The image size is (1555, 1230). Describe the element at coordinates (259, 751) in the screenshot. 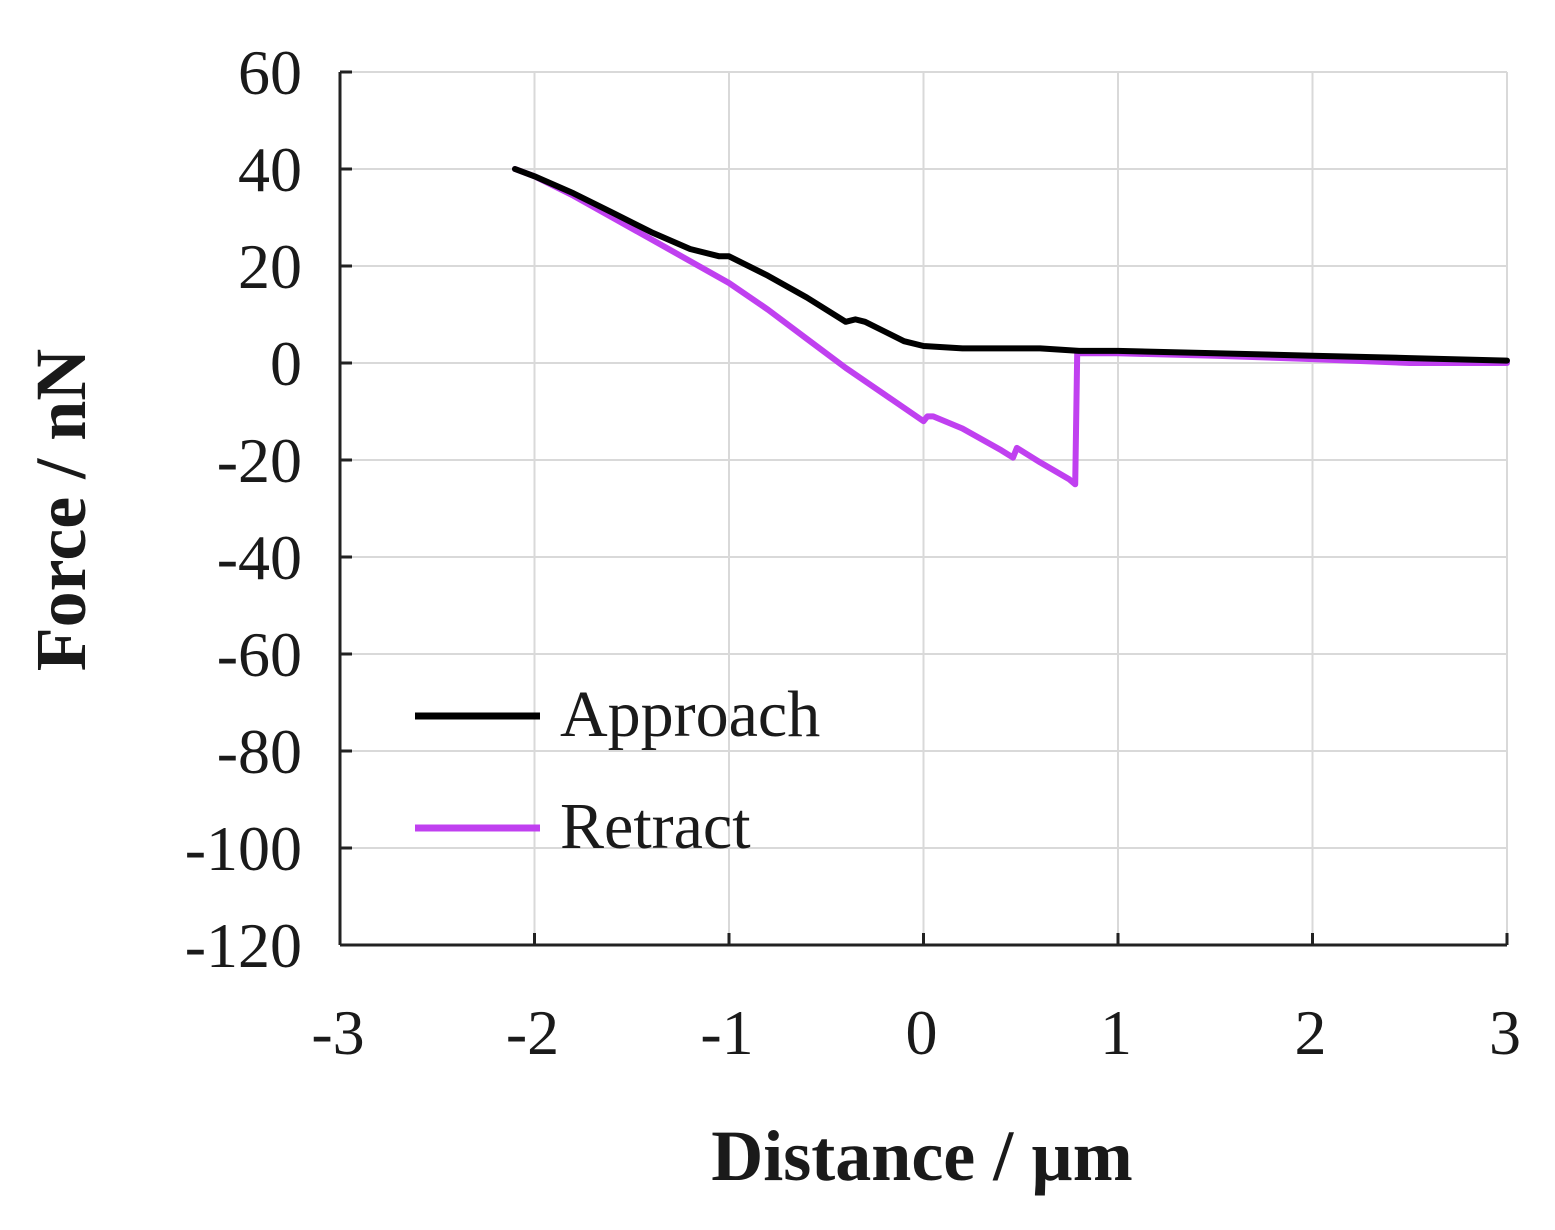

I see `y-tick-label: -80` at that location.